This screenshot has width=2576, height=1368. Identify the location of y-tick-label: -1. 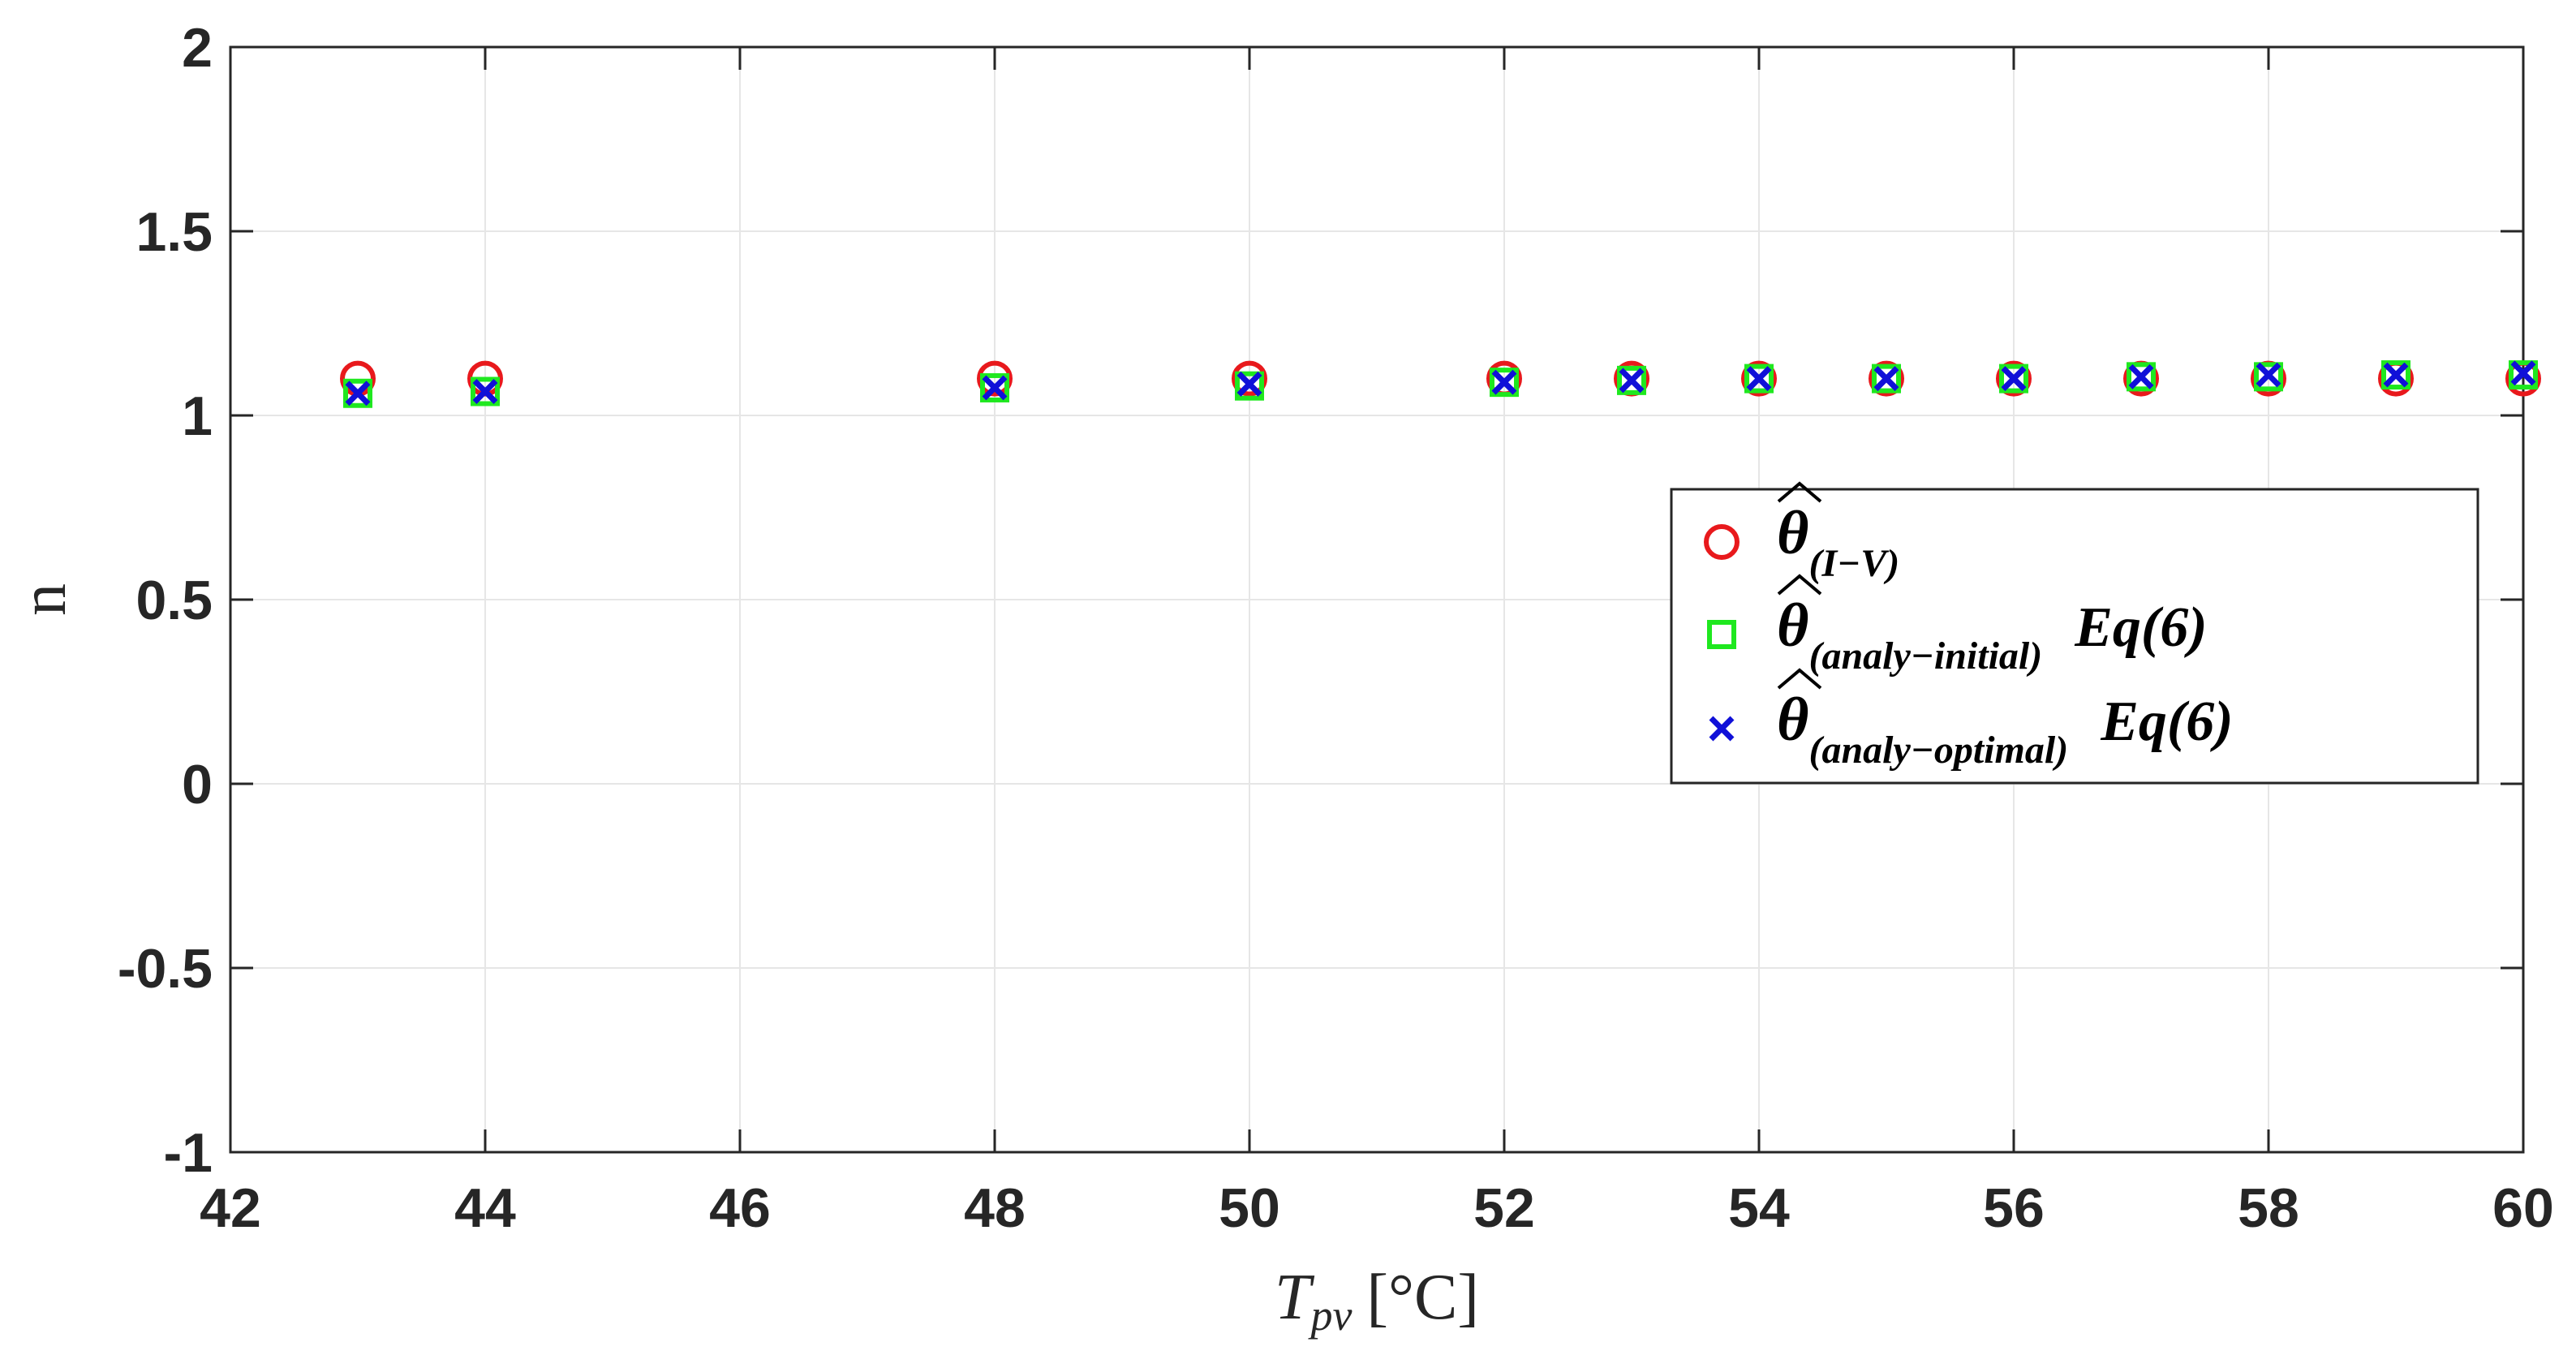
(188, 1153).